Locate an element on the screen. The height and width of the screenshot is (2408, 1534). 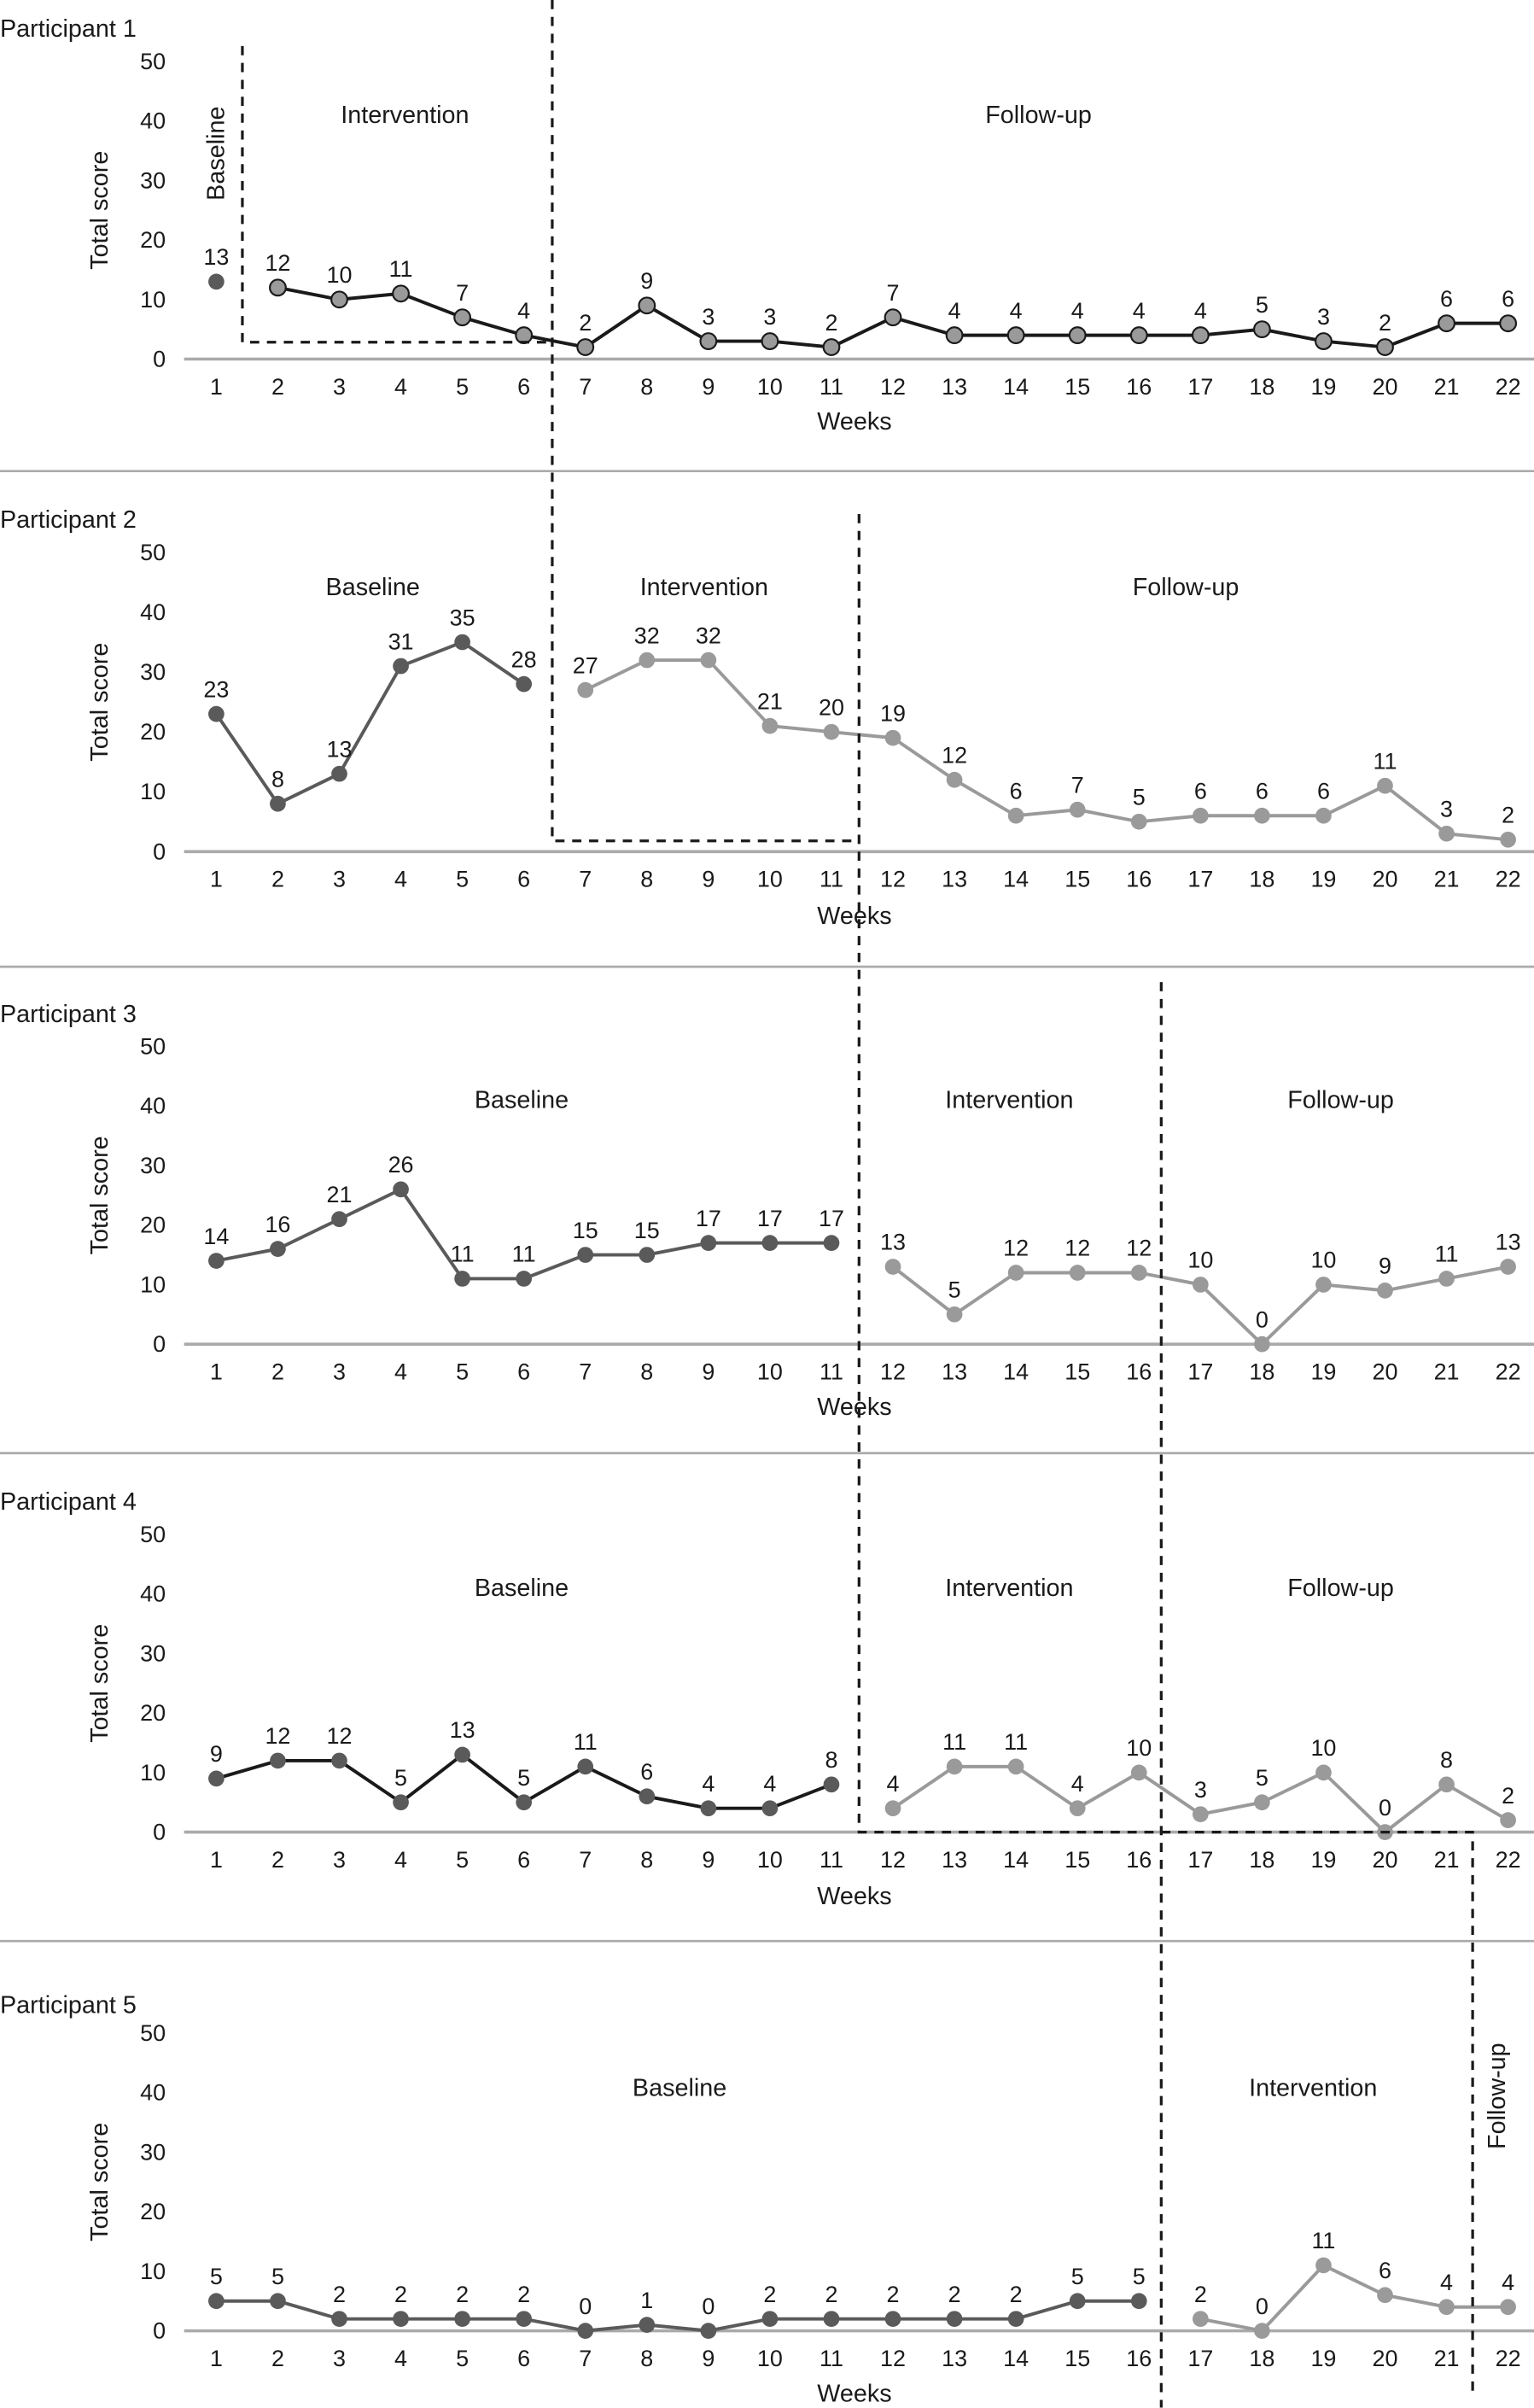
x-tick-label: 19 is located at coordinates (1323, 1371).